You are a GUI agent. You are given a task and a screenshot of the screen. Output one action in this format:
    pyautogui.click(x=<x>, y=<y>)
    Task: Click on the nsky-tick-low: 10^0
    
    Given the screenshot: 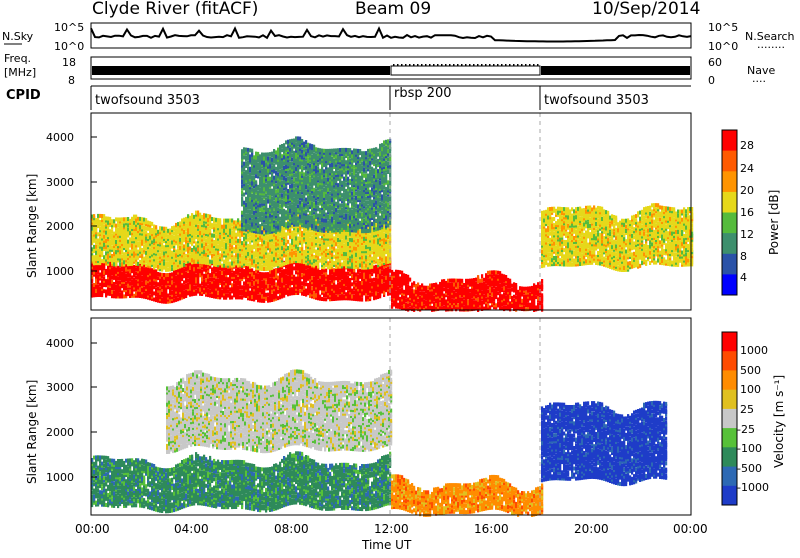 What is the action you would take?
    pyautogui.click(x=69, y=46)
    